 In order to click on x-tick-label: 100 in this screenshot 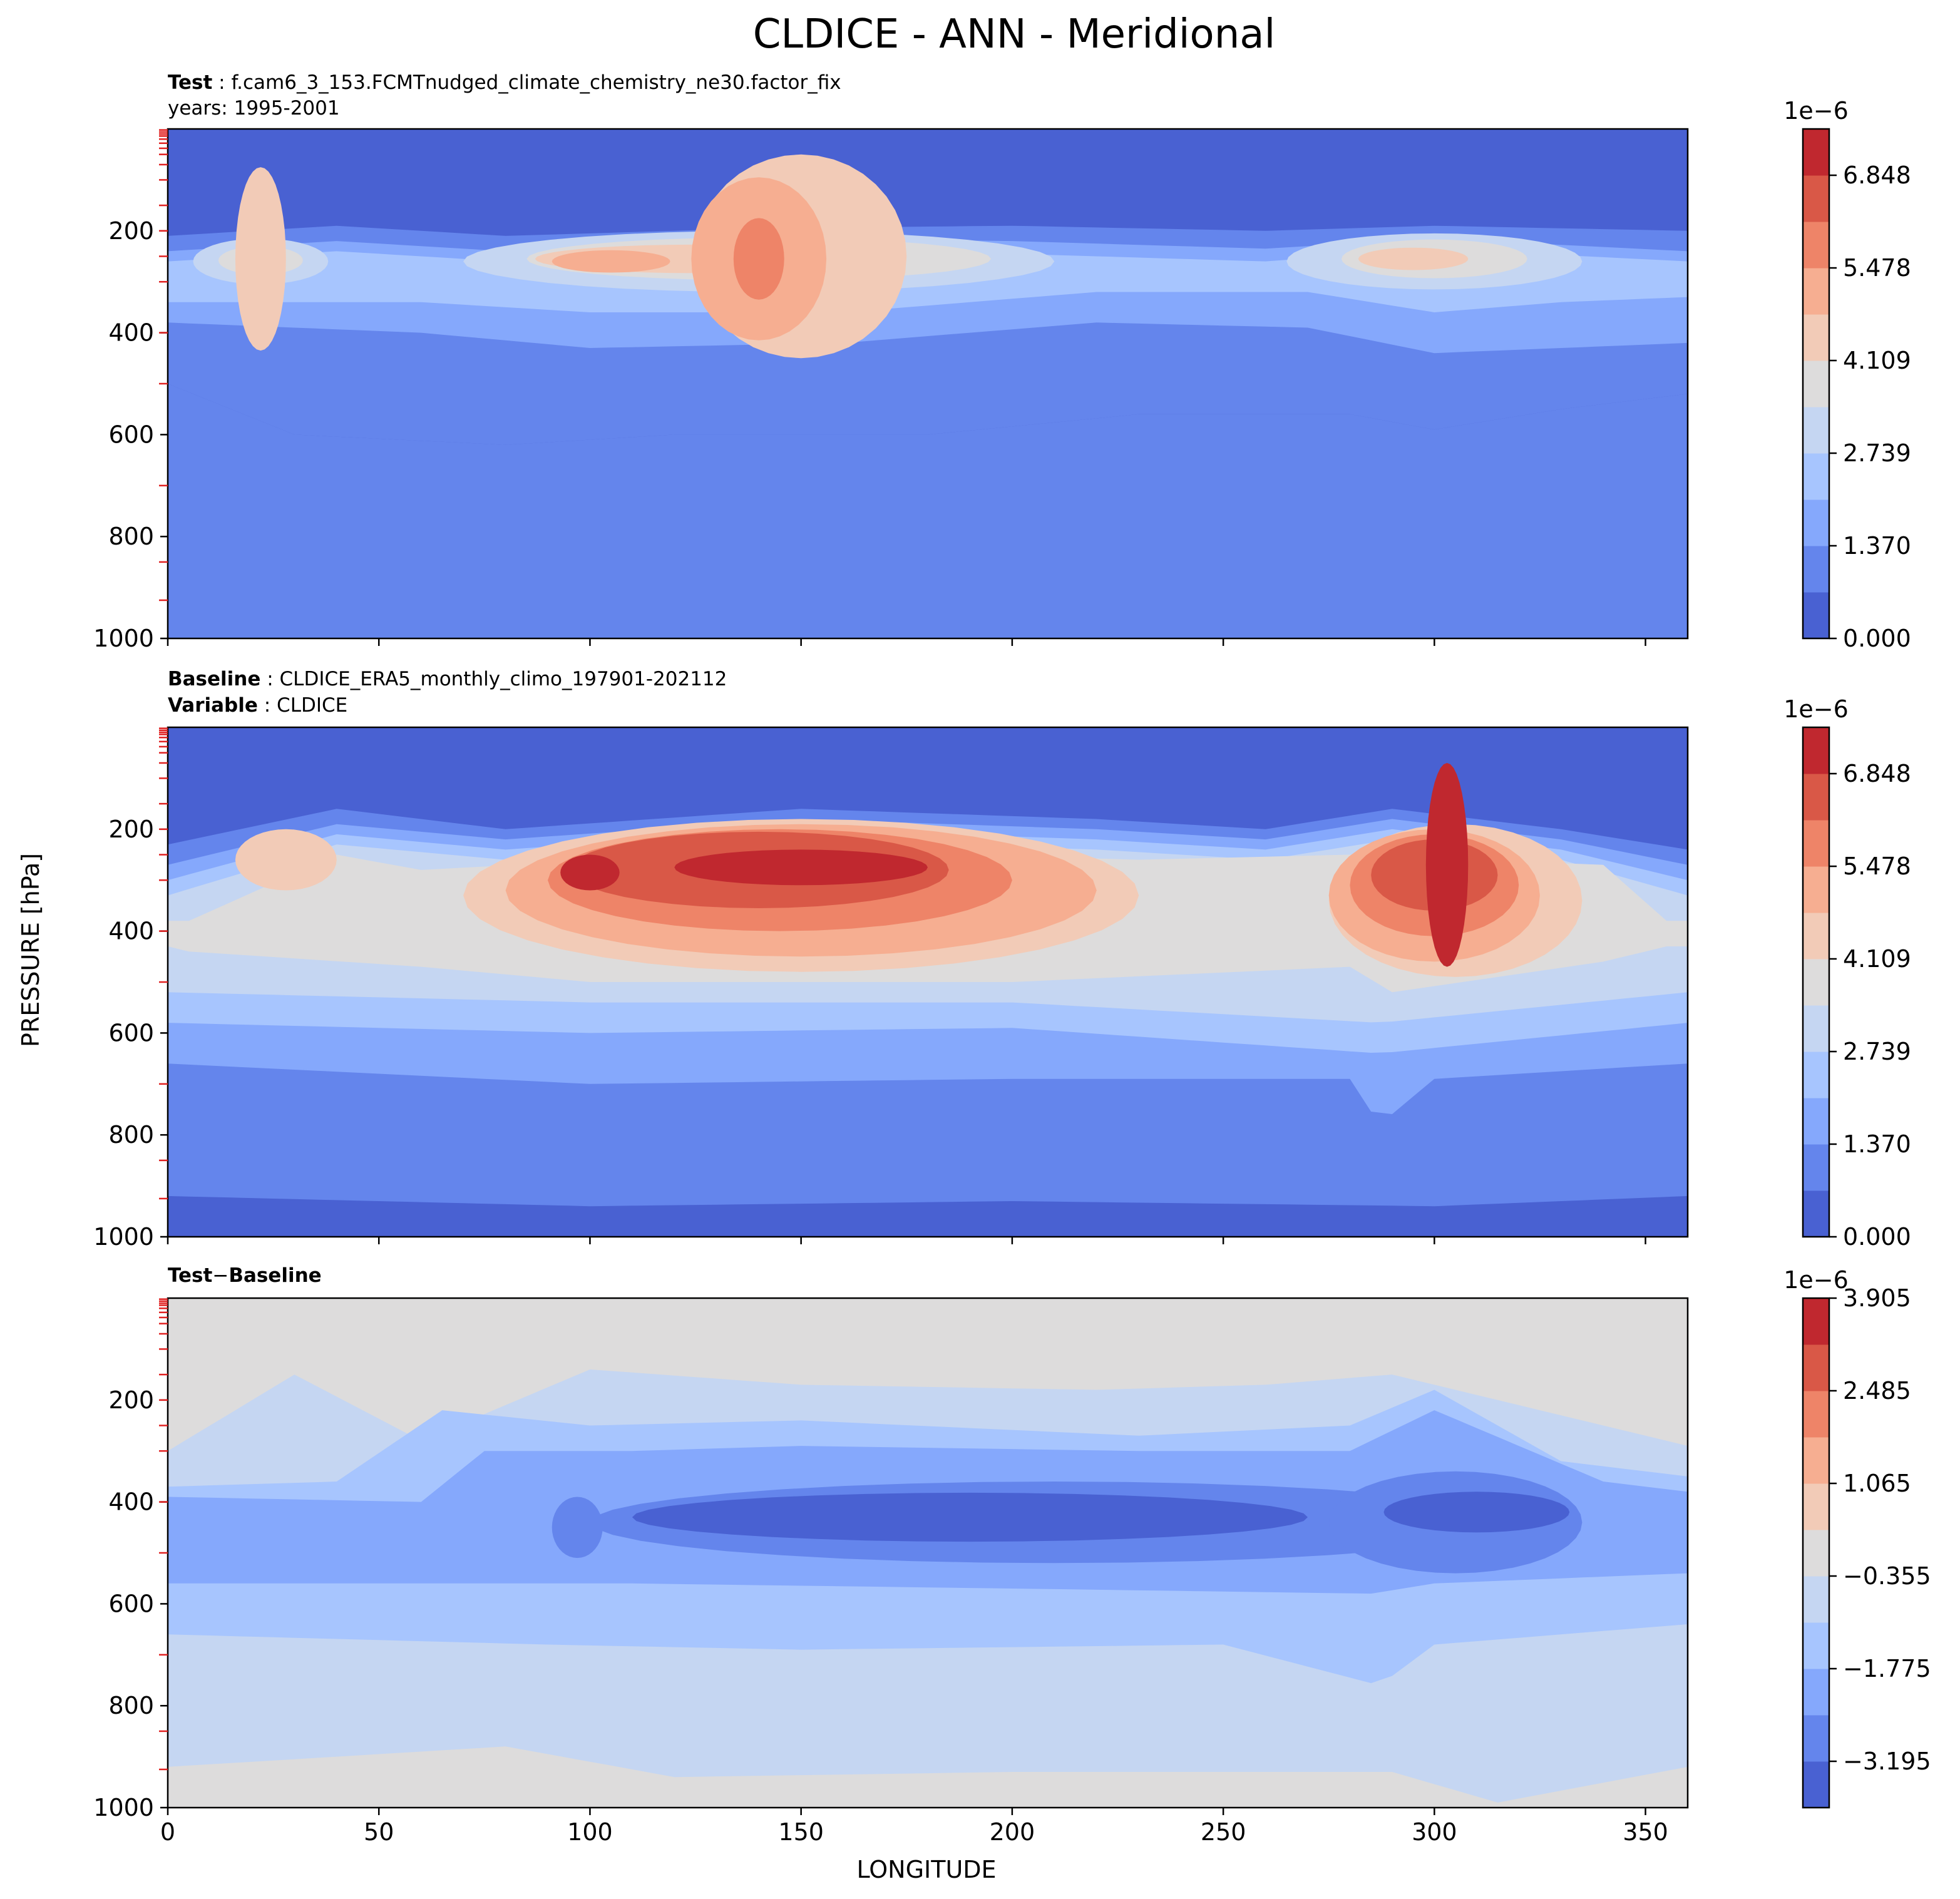, I will do `click(590, 1832)`.